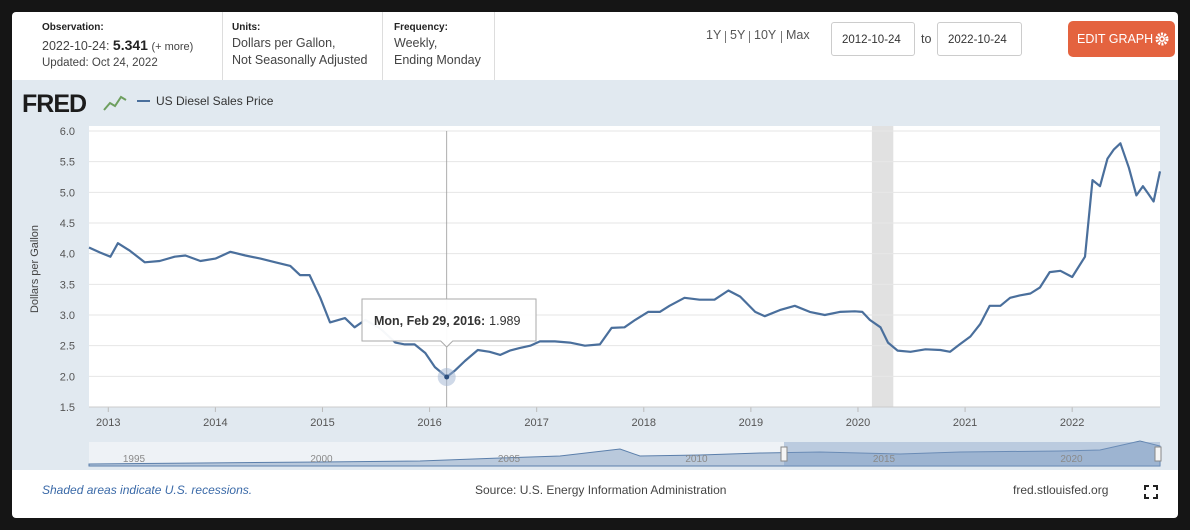  Describe the element at coordinates (100, 63) in the screenshot. I see `updated: Updated: Oct 24, 2022` at that location.